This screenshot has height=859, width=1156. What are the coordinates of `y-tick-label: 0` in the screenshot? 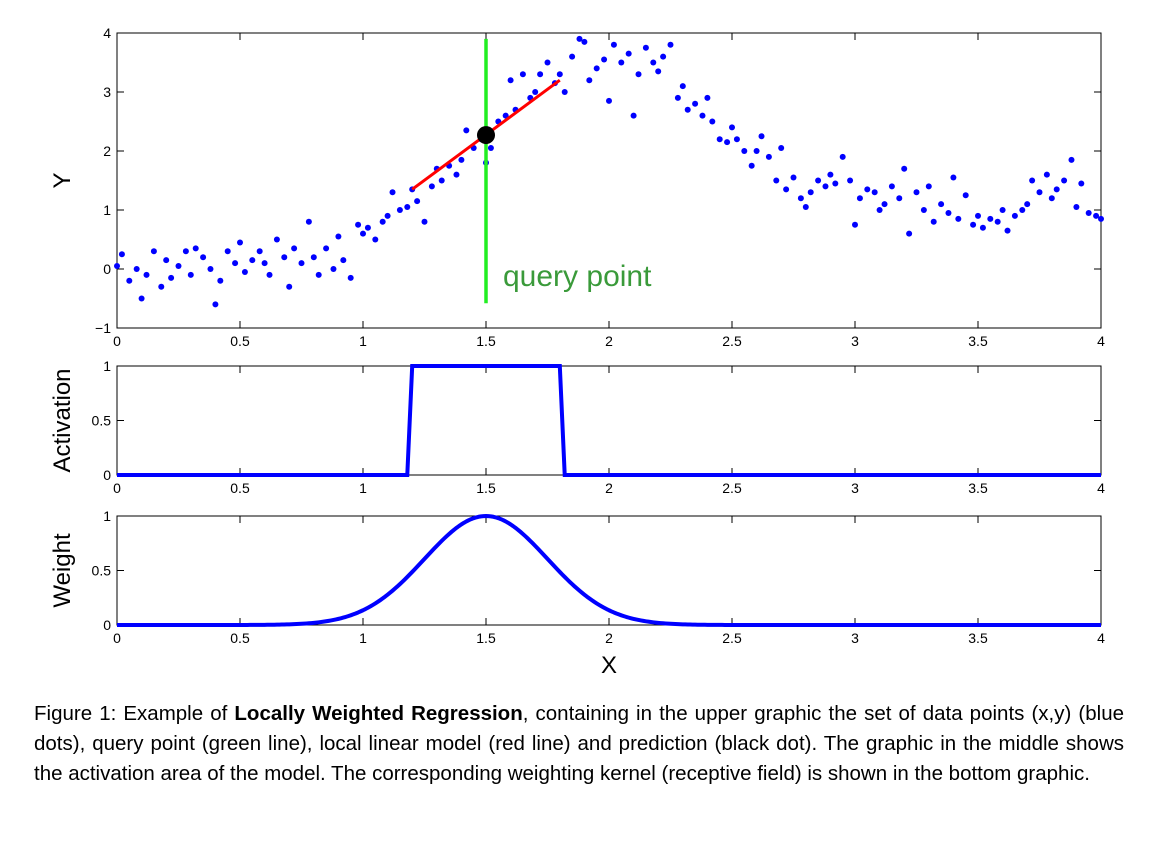 It's located at (107, 269).